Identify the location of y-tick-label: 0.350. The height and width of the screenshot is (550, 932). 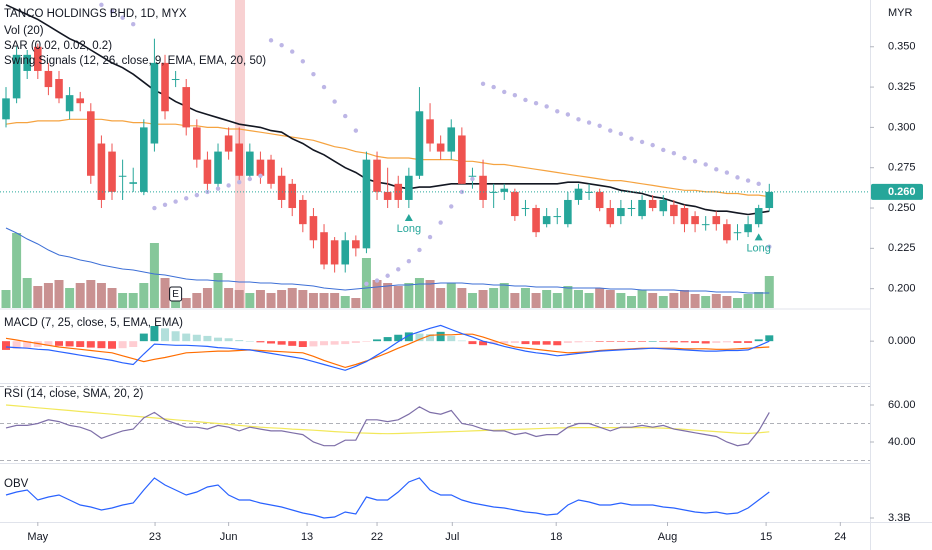
(902, 47).